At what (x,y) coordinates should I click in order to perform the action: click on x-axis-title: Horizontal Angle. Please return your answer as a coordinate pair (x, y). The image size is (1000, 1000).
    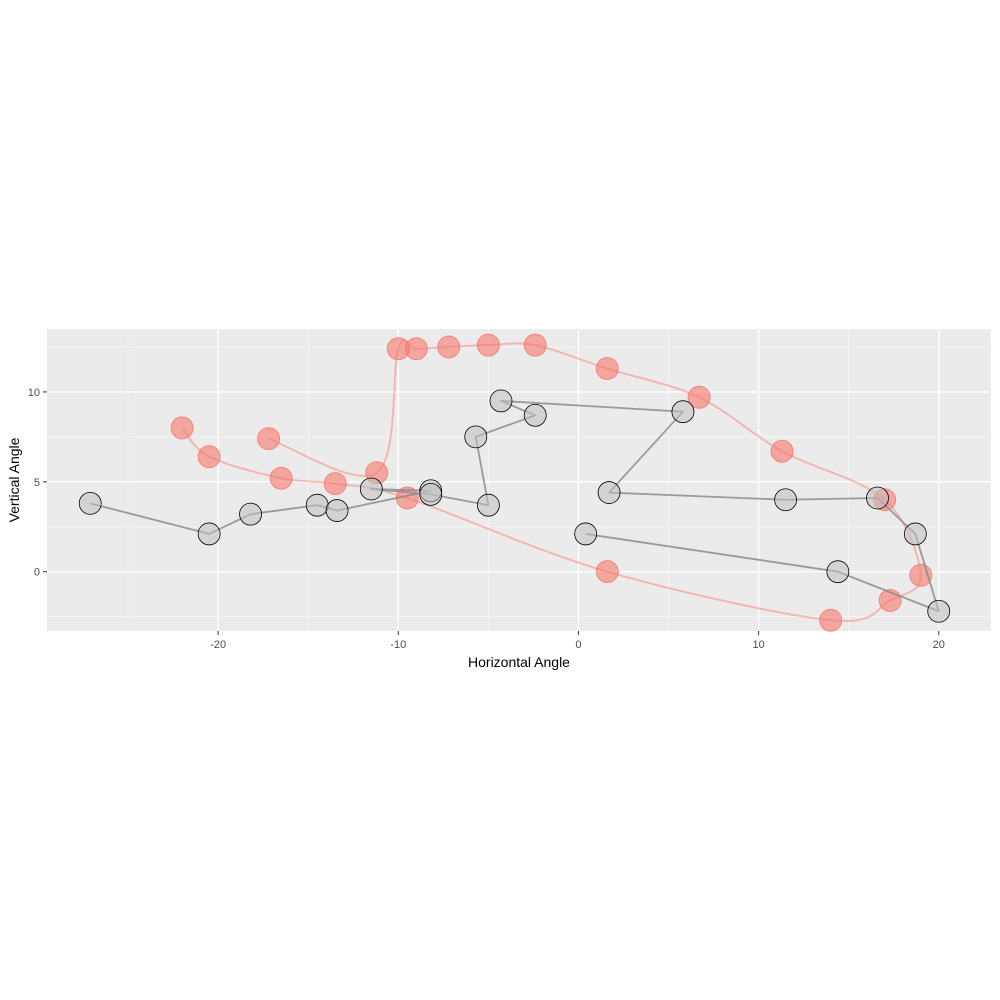
    Looking at the image, I should click on (519, 662).